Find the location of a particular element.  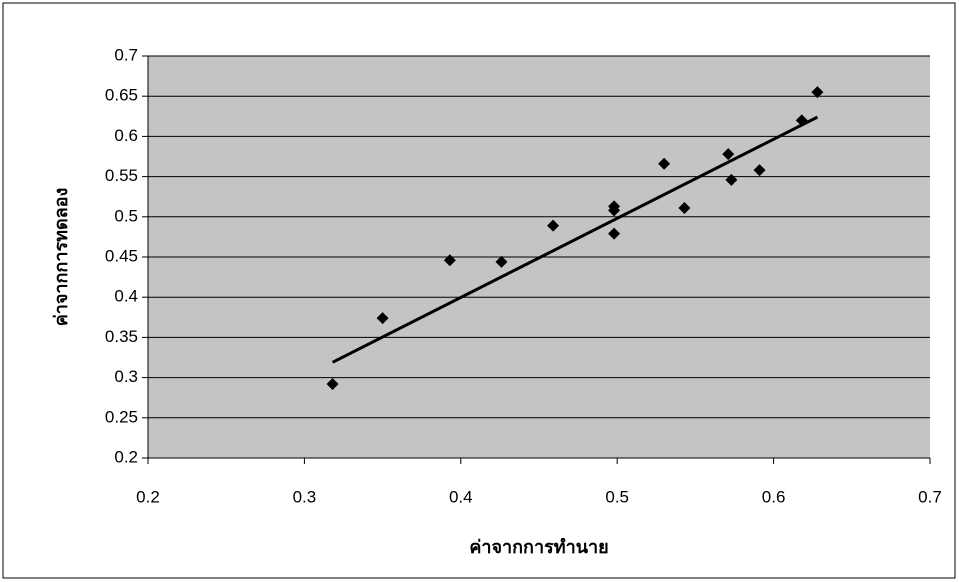

x-tick-label: 0.3 is located at coordinates (305, 496).